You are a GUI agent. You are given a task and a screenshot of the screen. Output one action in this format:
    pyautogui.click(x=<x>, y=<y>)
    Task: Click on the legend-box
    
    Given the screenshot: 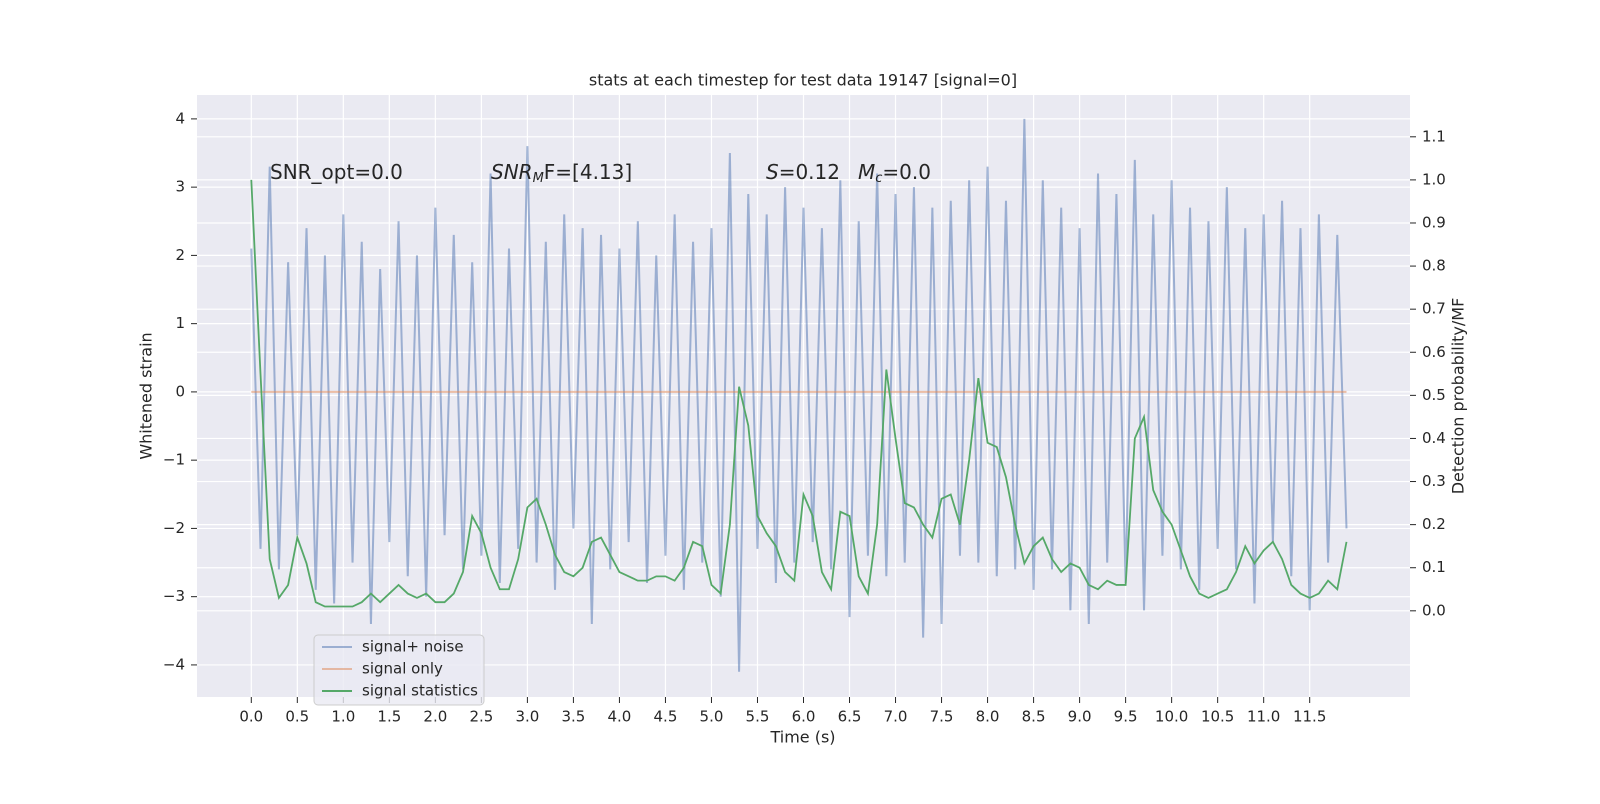 What is the action you would take?
    pyautogui.click(x=399, y=670)
    